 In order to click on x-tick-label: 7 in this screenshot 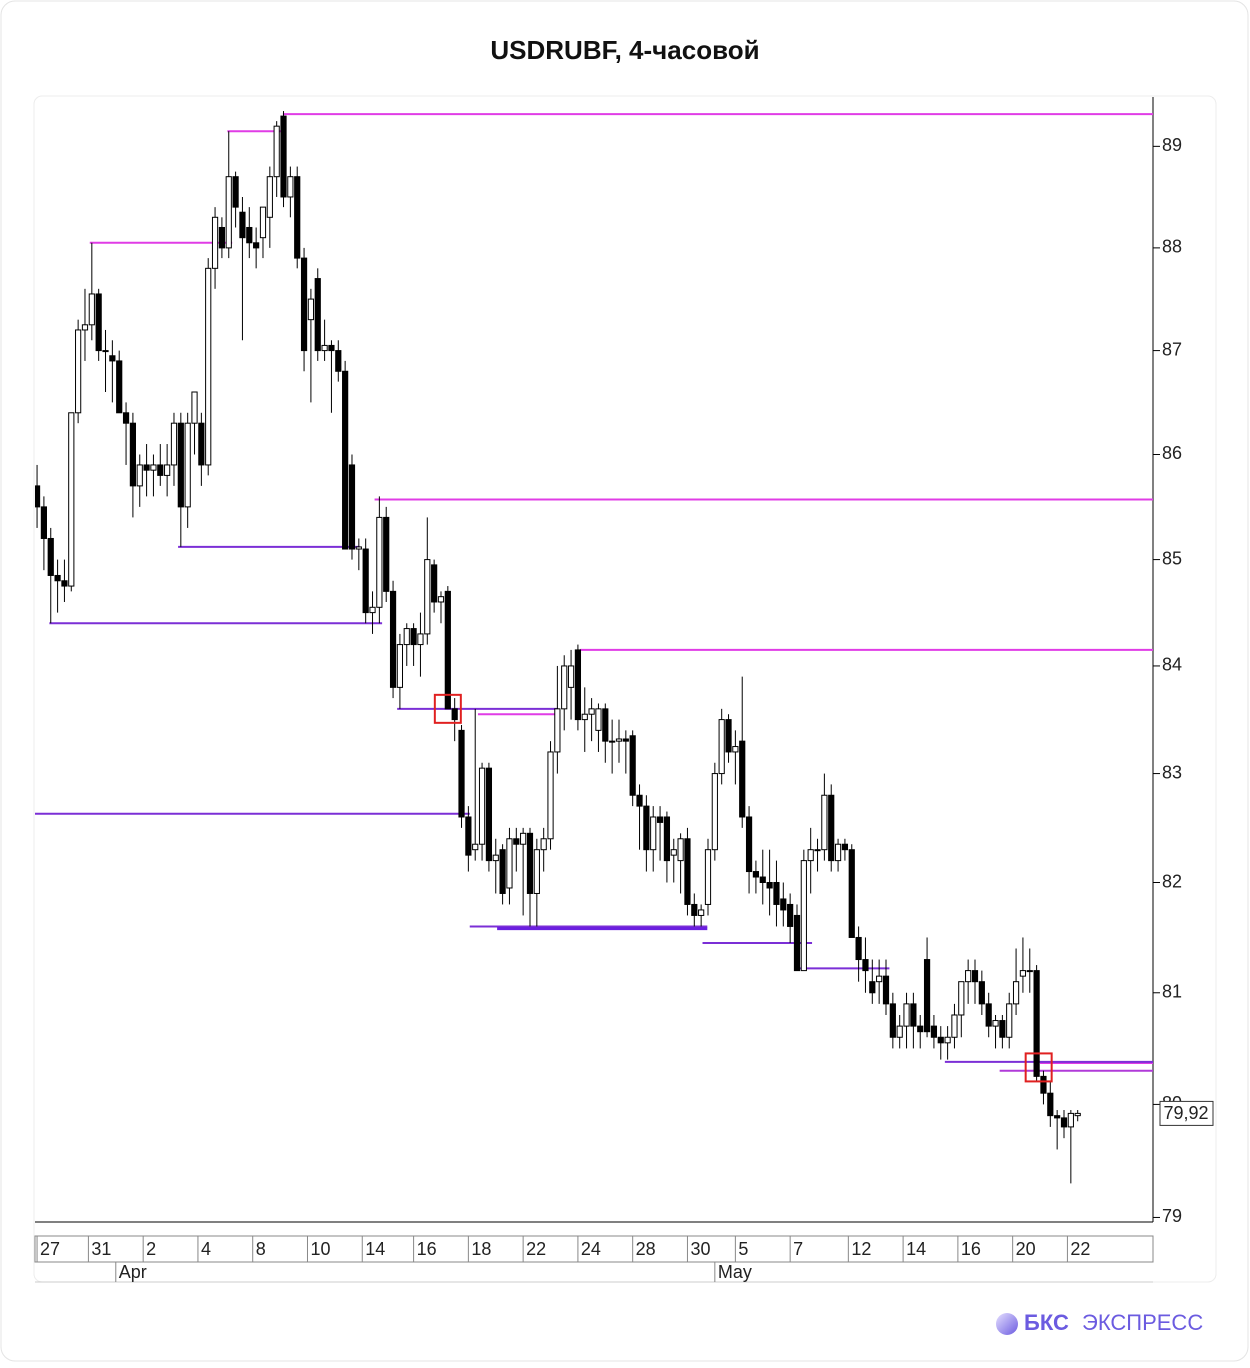, I will do `click(798, 1249)`.